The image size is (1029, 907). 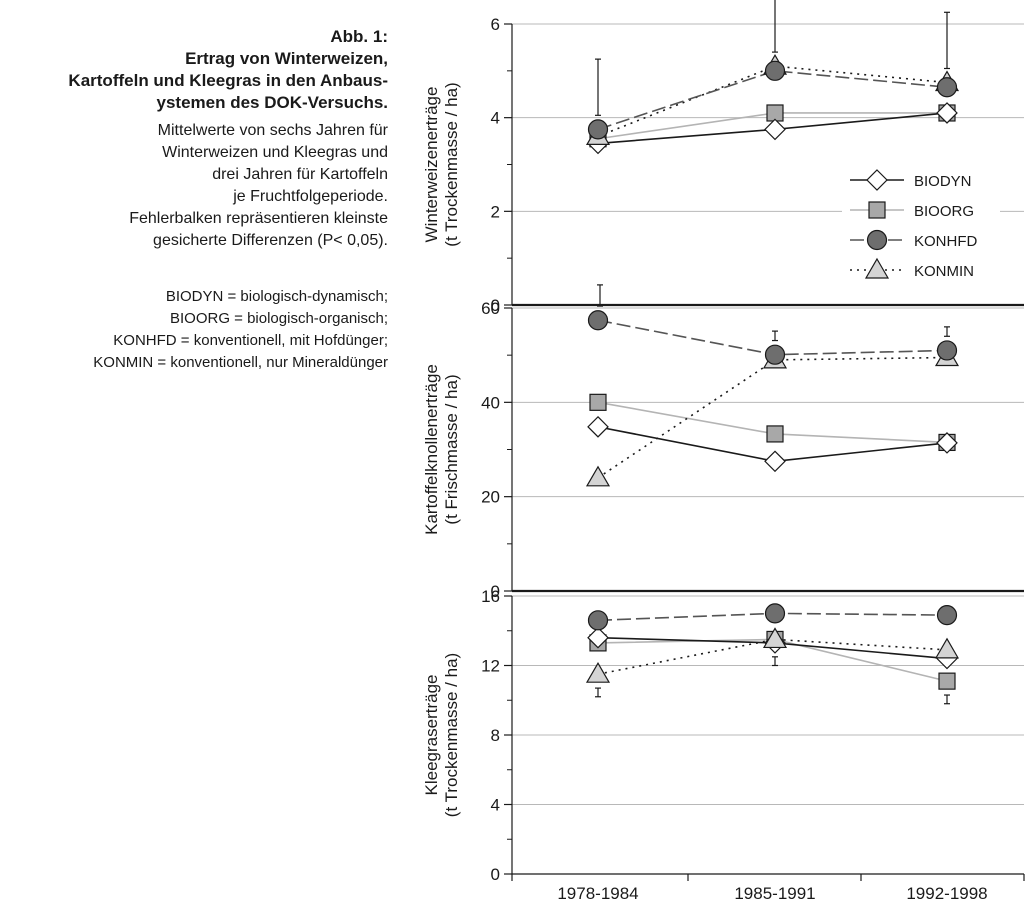 What do you see at coordinates (431, 735) in the screenshot?
I see `y-axis-title: Kleegraserträge` at bounding box center [431, 735].